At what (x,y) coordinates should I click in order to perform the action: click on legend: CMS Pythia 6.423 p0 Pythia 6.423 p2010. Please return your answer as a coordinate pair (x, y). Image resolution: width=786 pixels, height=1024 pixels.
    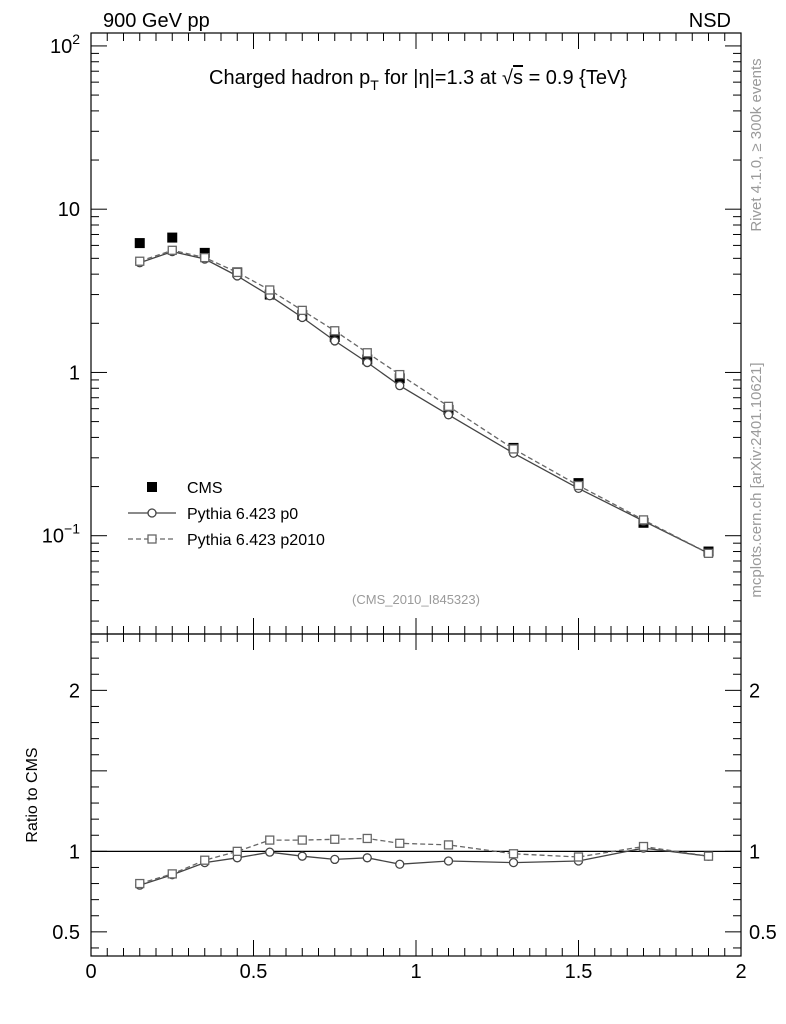
    Looking at the image, I should click on (226, 514).